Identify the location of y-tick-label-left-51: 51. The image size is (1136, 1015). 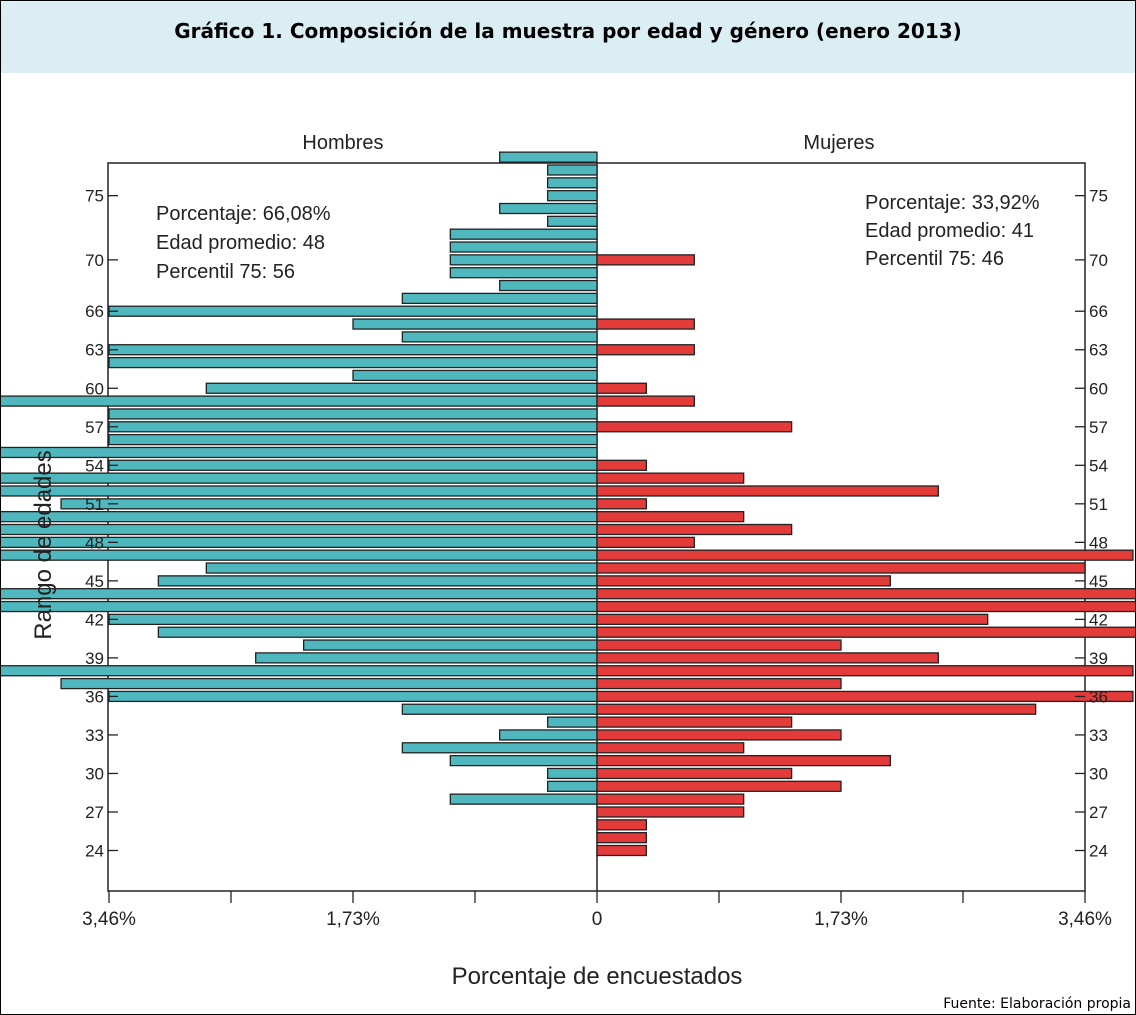
(94, 504).